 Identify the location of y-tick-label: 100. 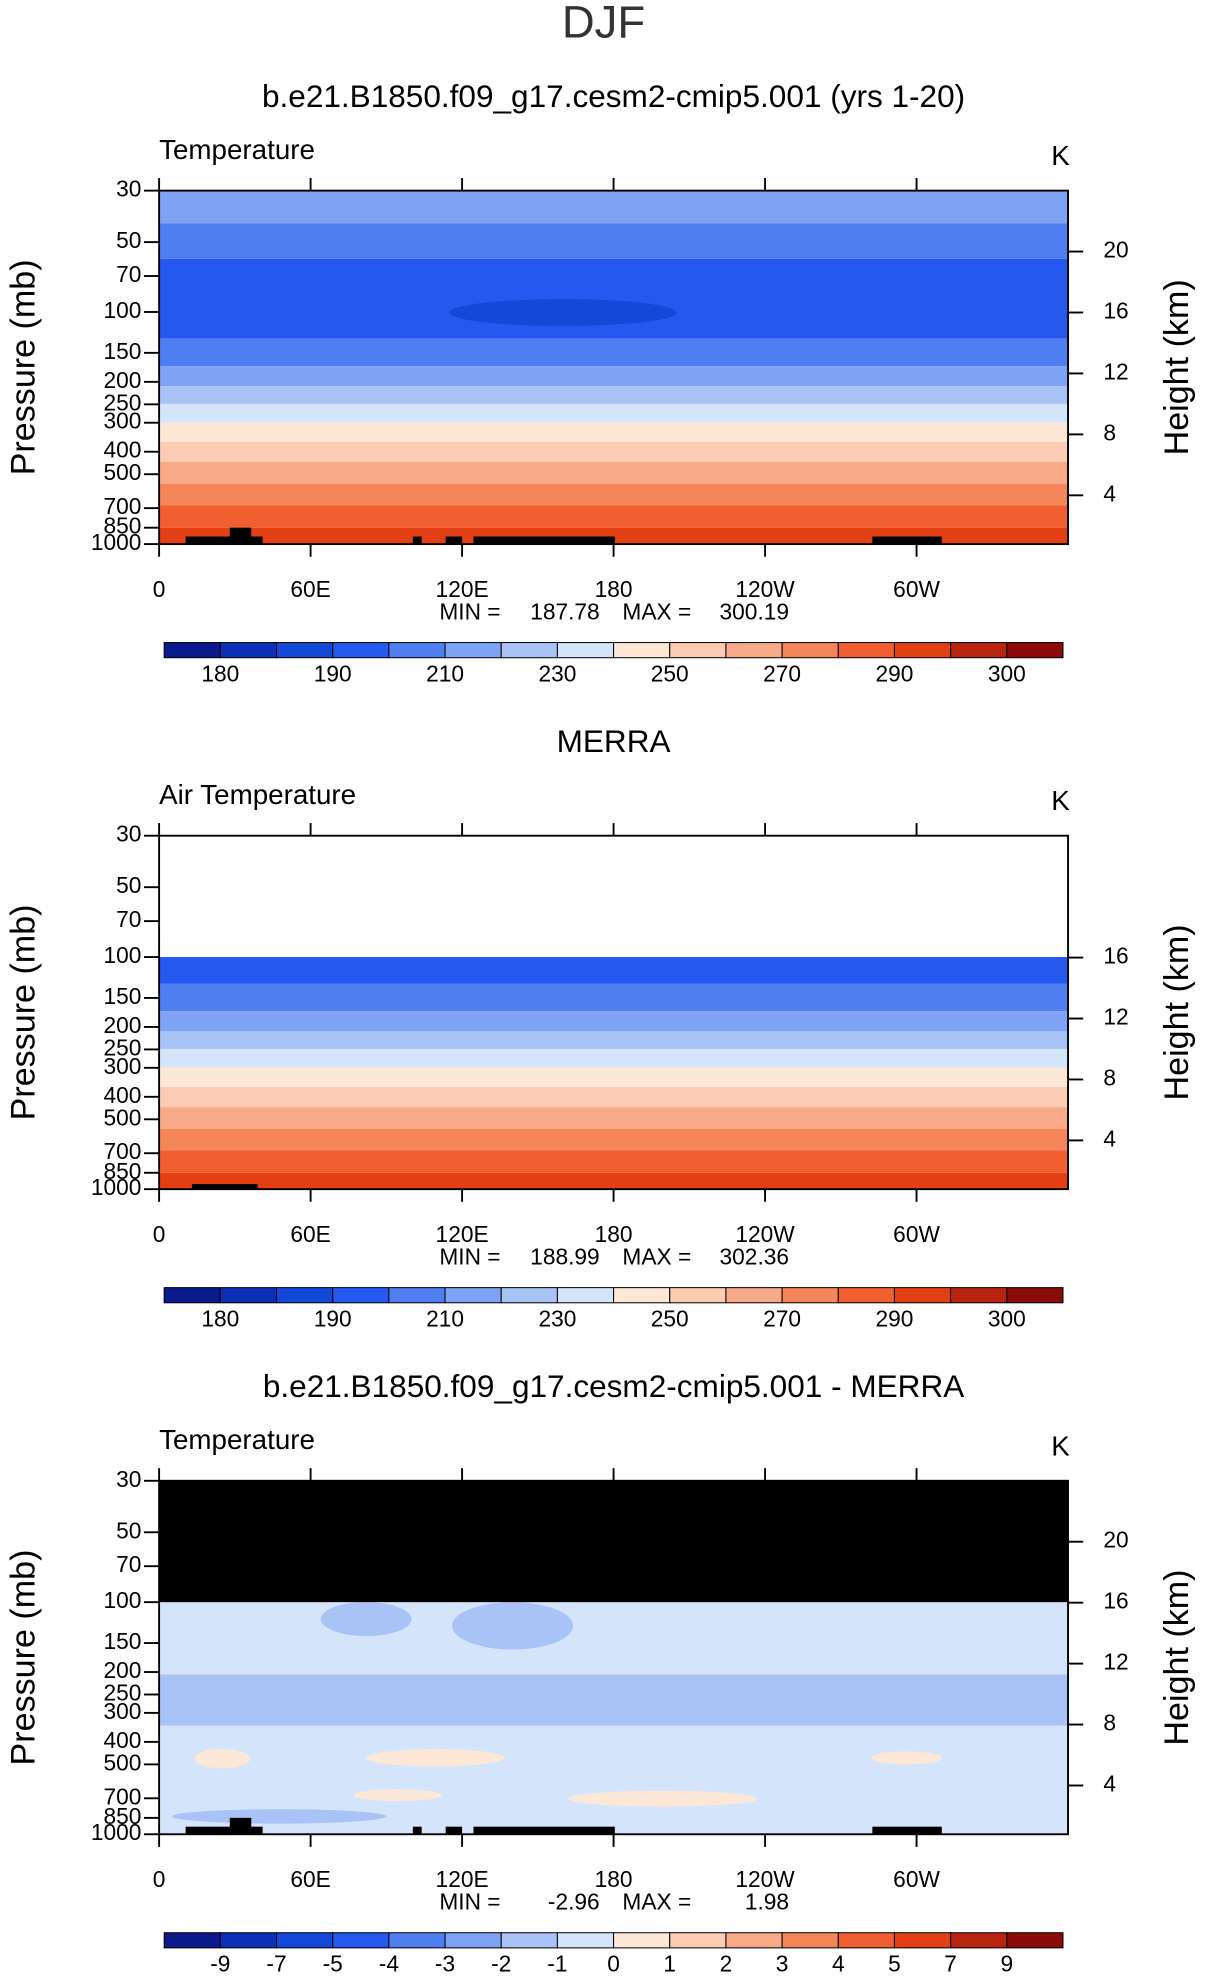
(123, 955).